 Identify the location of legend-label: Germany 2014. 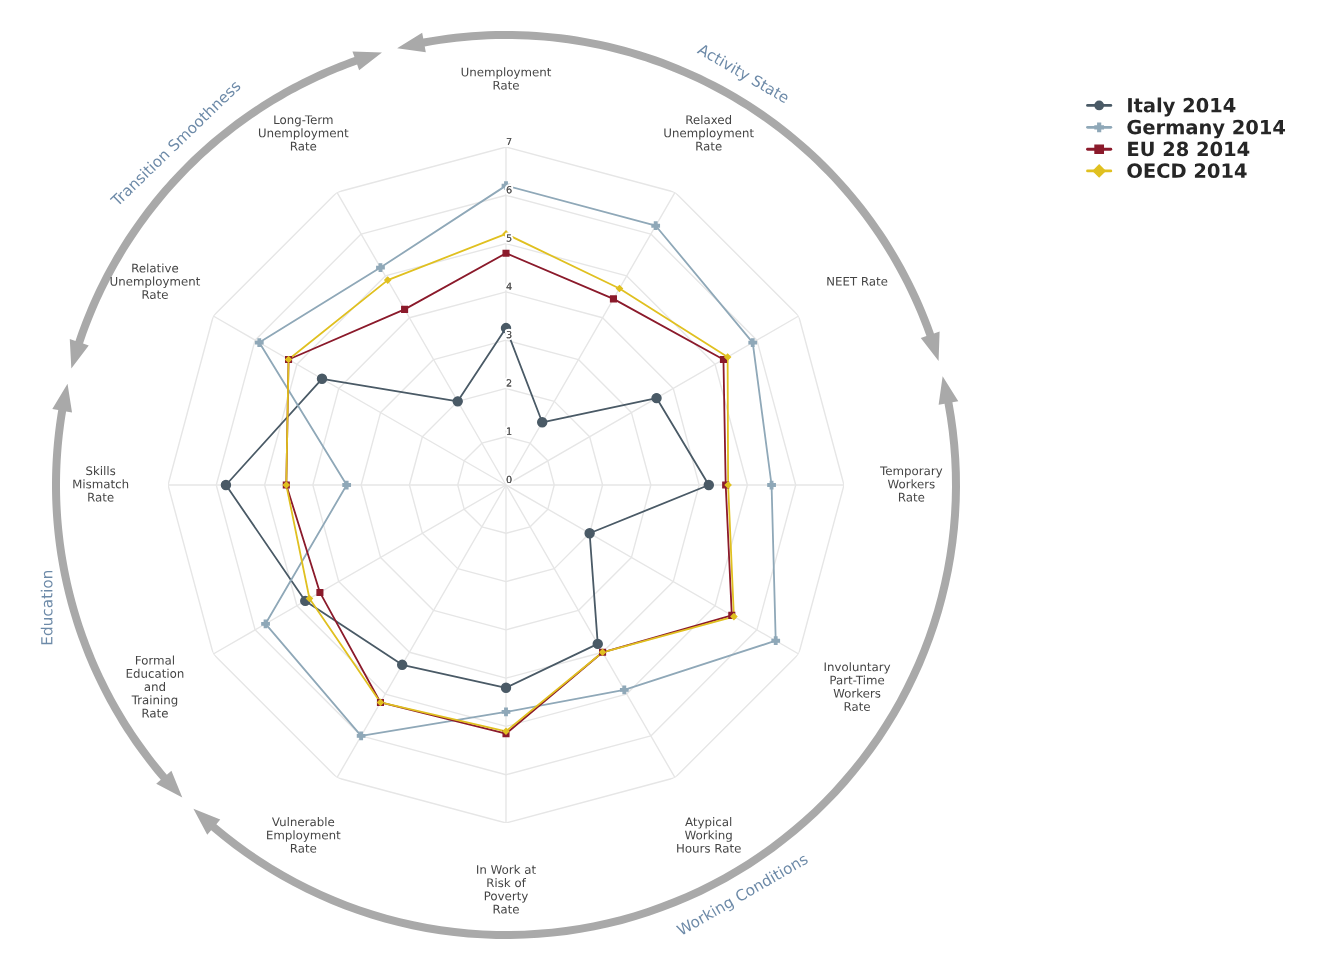
(1206, 129).